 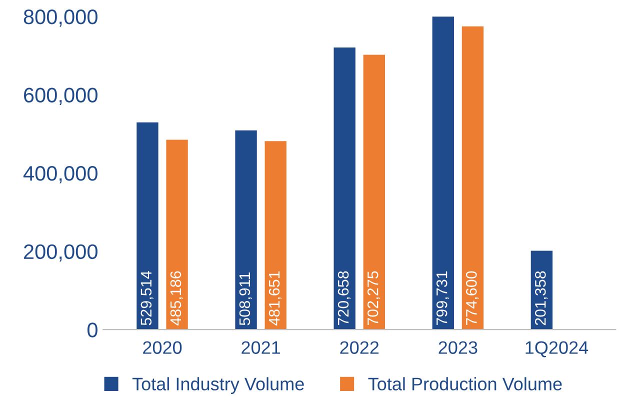 What do you see at coordinates (443, 298) in the screenshot?
I see `data-label: 799,731` at bounding box center [443, 298].